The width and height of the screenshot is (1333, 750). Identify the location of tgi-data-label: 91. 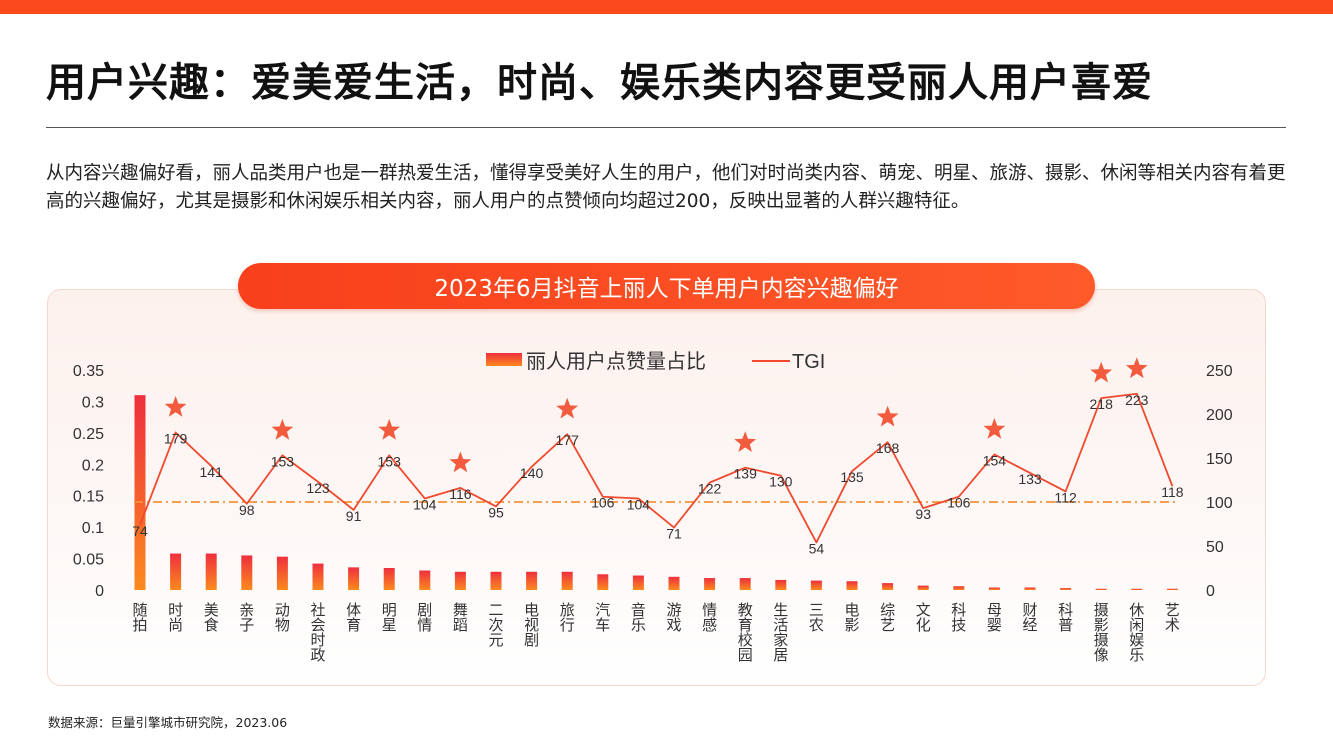
(354, 516).